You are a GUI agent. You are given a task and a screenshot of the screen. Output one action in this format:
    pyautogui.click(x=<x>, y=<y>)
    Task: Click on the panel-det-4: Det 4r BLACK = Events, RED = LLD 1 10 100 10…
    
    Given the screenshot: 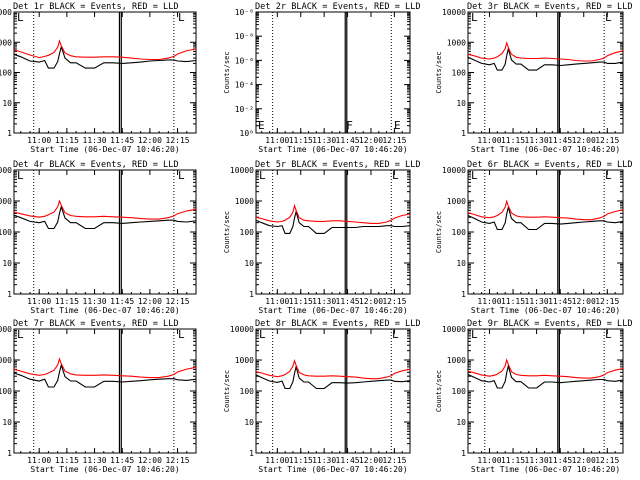 What is the action you would take?
    pyautogui.click(x=98, y=237)
    